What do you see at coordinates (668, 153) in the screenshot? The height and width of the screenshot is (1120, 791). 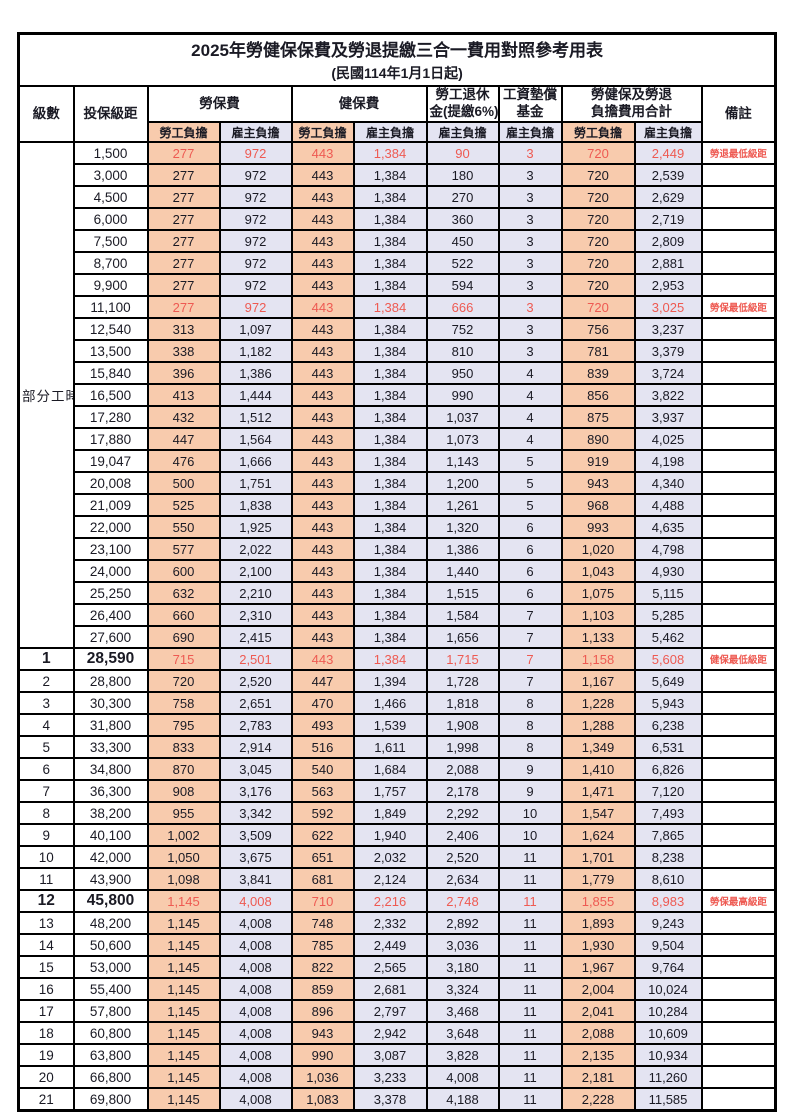 I see `fee-cell: 2,449` at bounding box center [668, 153].